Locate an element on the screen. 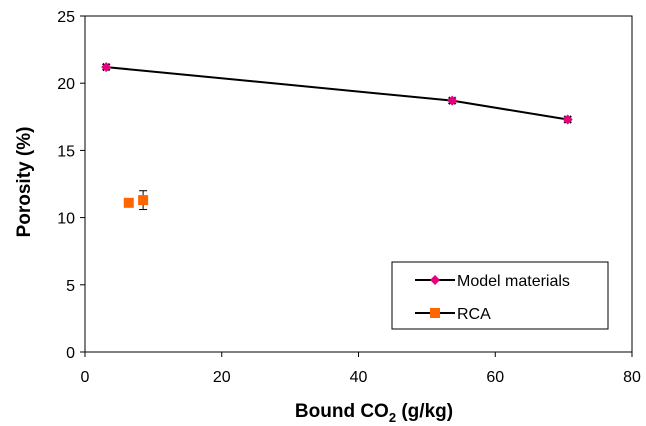 The width and height of the screenshot is (646, 426). legend-box is located at coordinates (500, 295).